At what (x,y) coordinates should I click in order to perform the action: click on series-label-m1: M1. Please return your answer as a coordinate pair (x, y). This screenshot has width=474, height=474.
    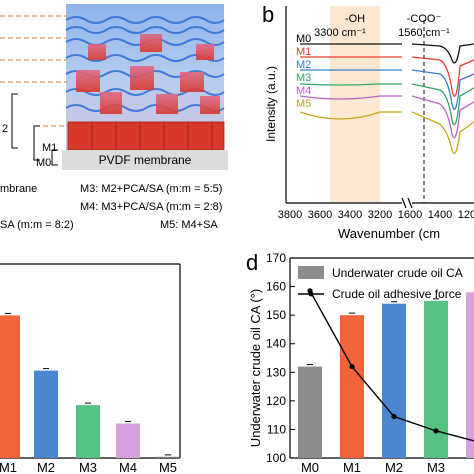
    Looking at the image, I should click on (303, 52).